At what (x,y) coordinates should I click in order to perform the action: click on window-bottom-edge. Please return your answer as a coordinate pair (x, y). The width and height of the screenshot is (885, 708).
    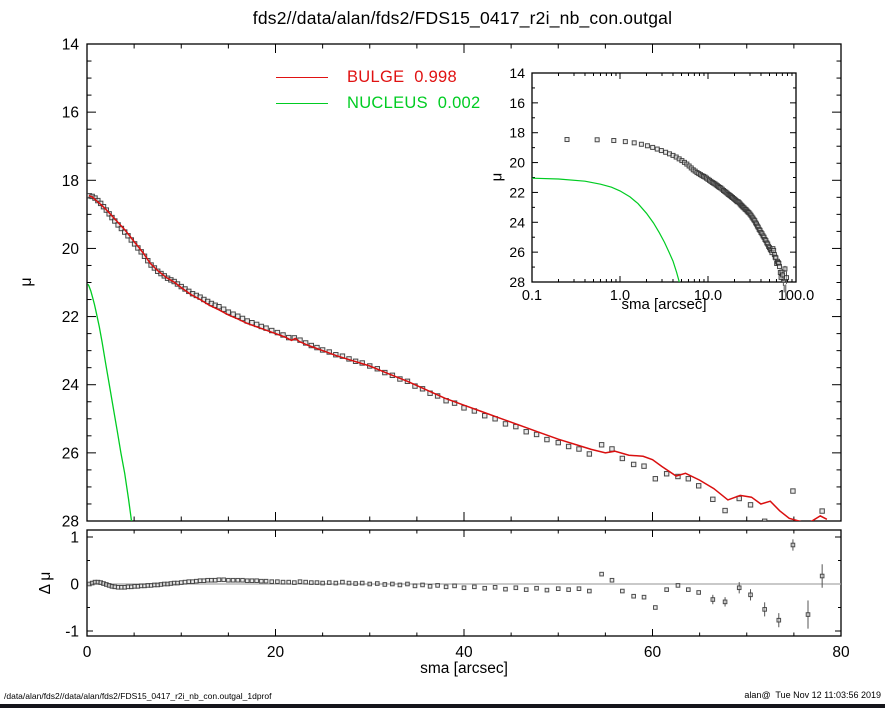
    Looking at the image, I should click on (442, 706).